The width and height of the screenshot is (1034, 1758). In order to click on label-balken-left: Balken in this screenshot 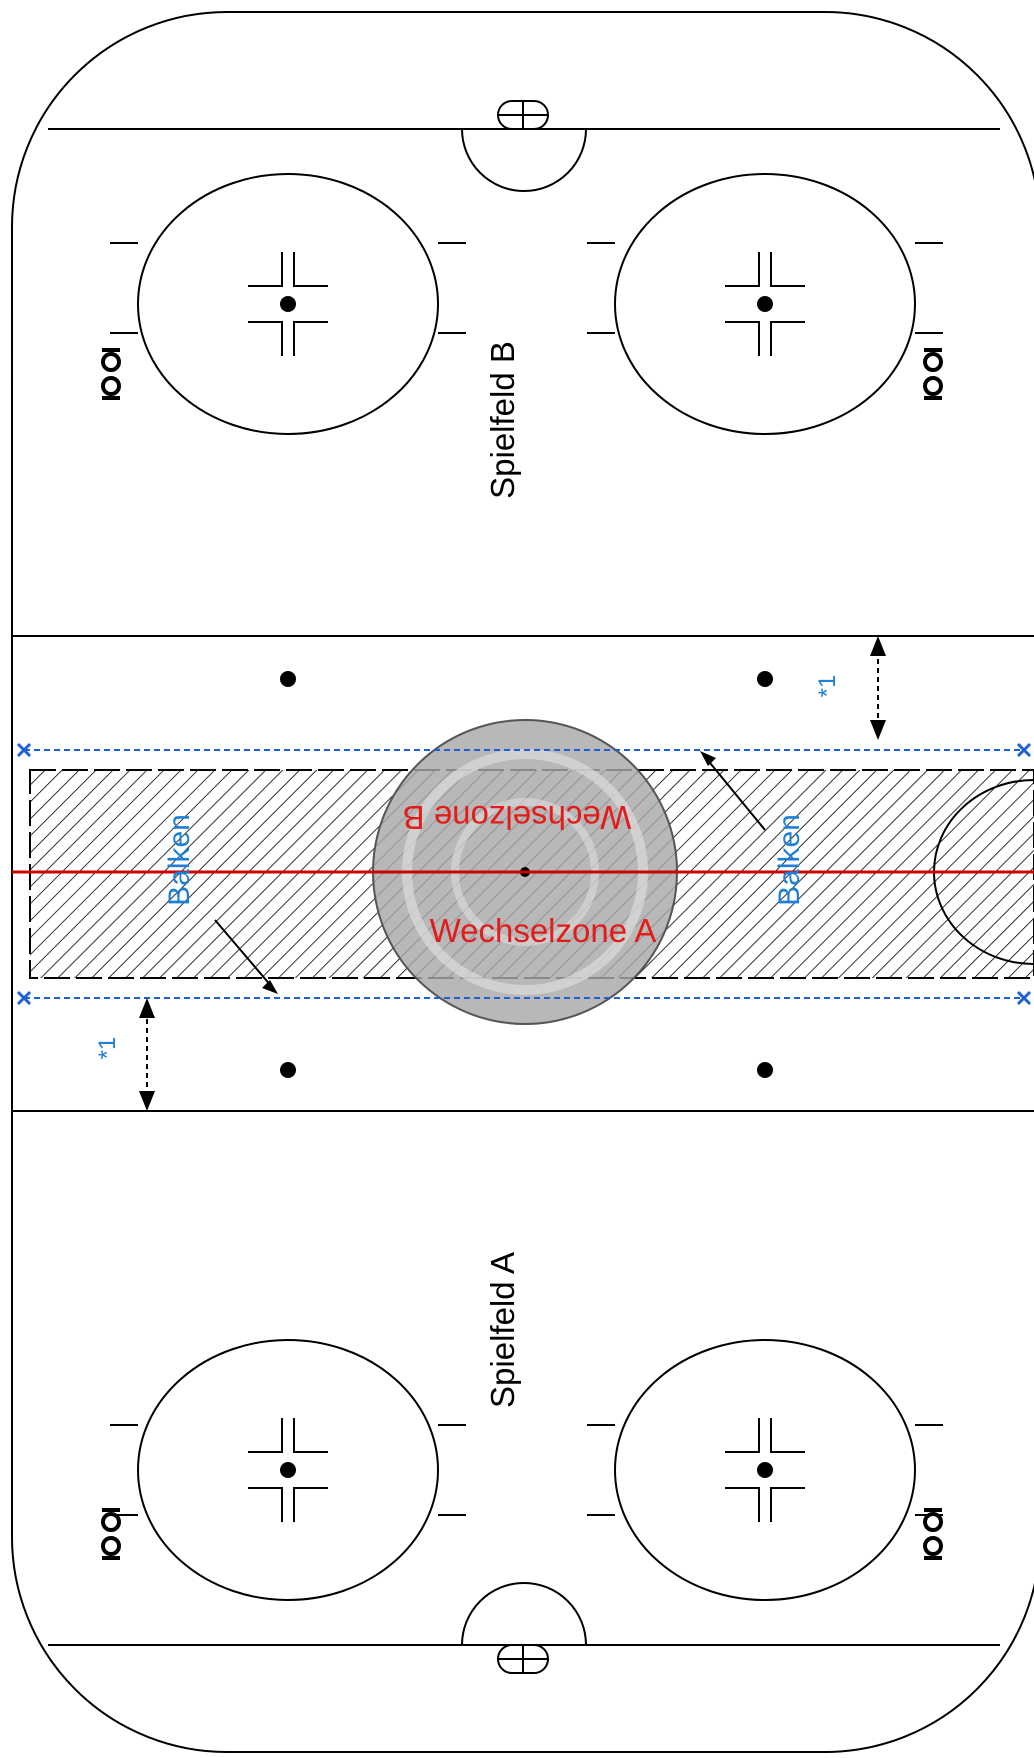, I will do `click(179, 860)`.